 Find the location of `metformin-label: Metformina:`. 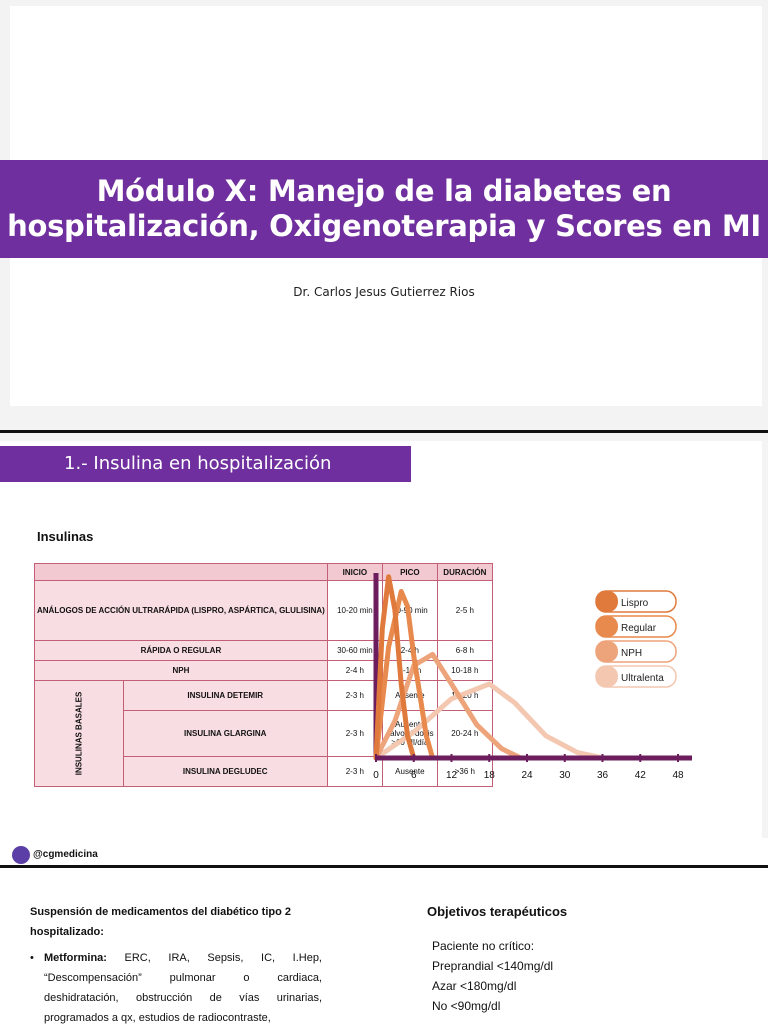

metformin-label: Metformina: is located at coordinates (75, 958).